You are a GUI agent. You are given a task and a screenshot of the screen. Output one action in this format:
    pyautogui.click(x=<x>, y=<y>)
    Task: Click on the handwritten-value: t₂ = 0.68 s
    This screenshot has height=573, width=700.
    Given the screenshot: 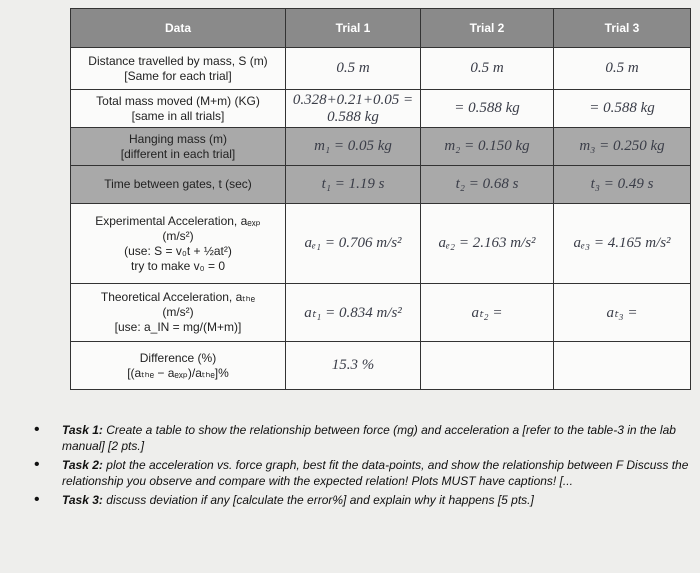 What is the action you would take?
    pyautogui.click(x=487, y=184)
    